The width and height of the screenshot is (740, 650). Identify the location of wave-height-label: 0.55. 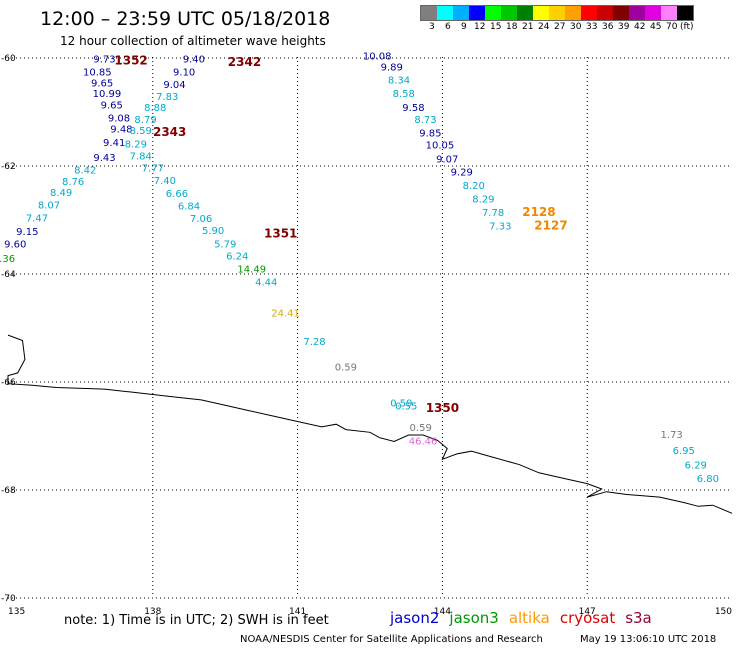
(406, 406).